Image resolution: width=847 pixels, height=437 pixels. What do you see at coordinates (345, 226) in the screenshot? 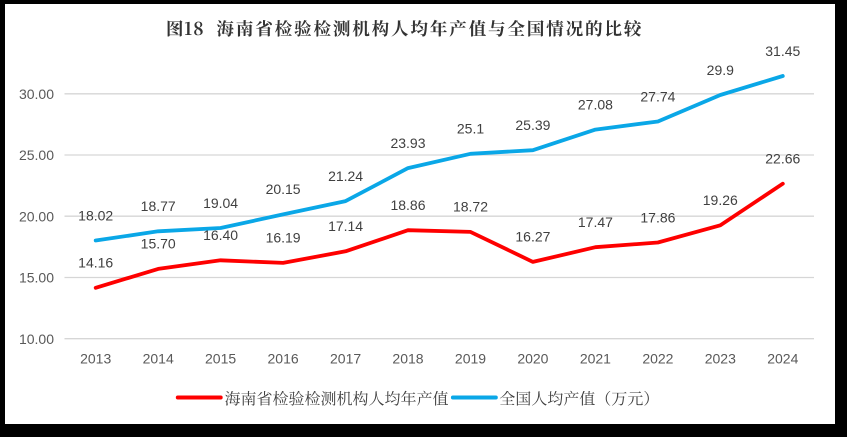
I see `svg-text: 17.14` at bounding box center [345, 226].